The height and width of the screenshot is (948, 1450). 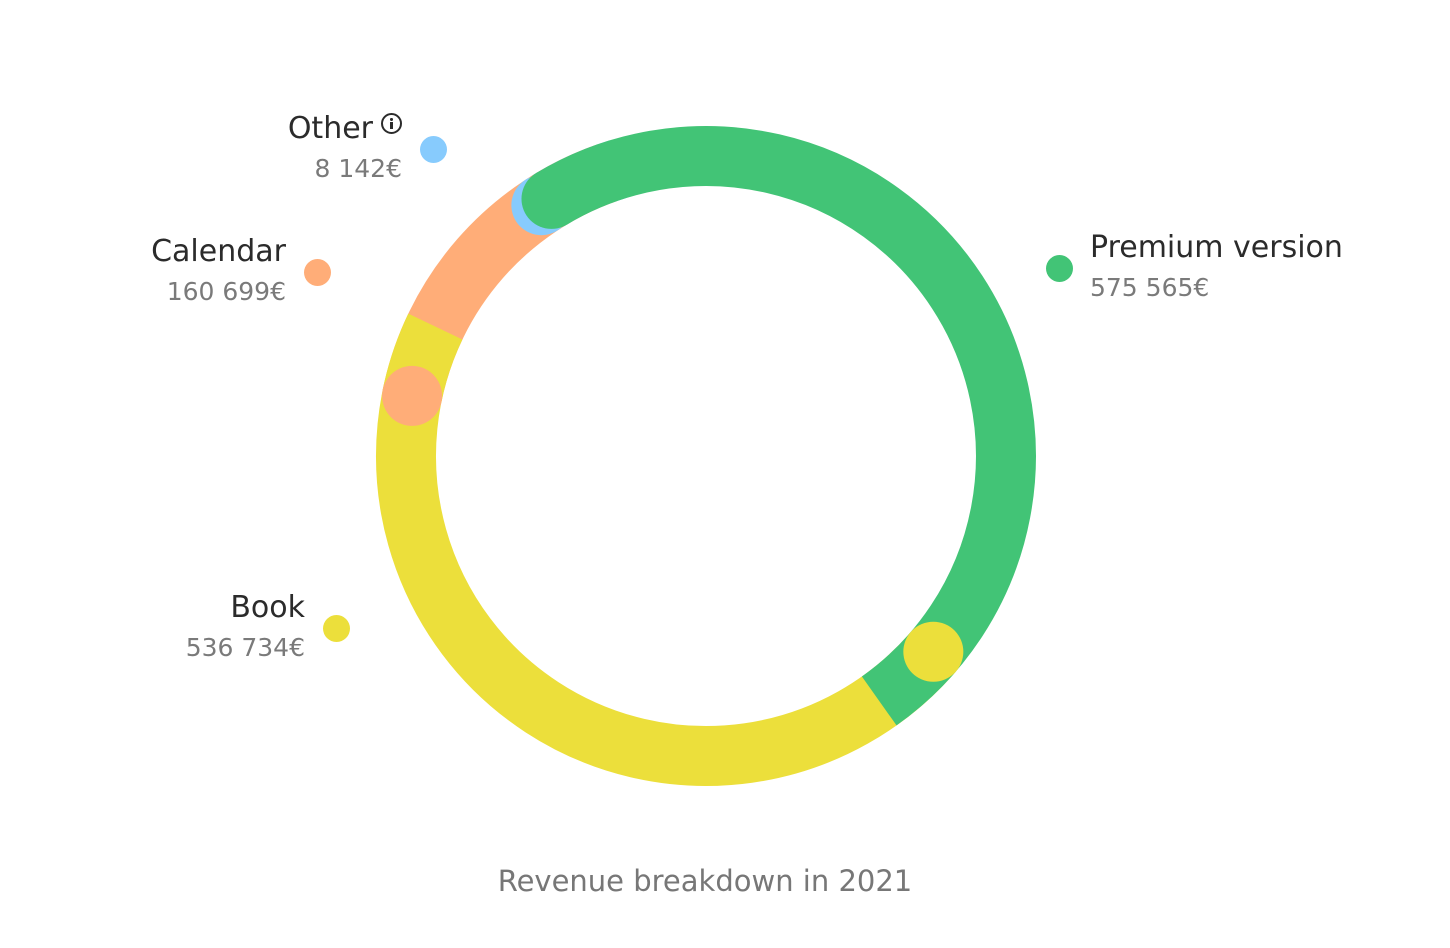 What do you see at coordinates (358, 168) in the screenshot?
I see `legend-value-other: 8 142€` at bounding box center [358, 168].